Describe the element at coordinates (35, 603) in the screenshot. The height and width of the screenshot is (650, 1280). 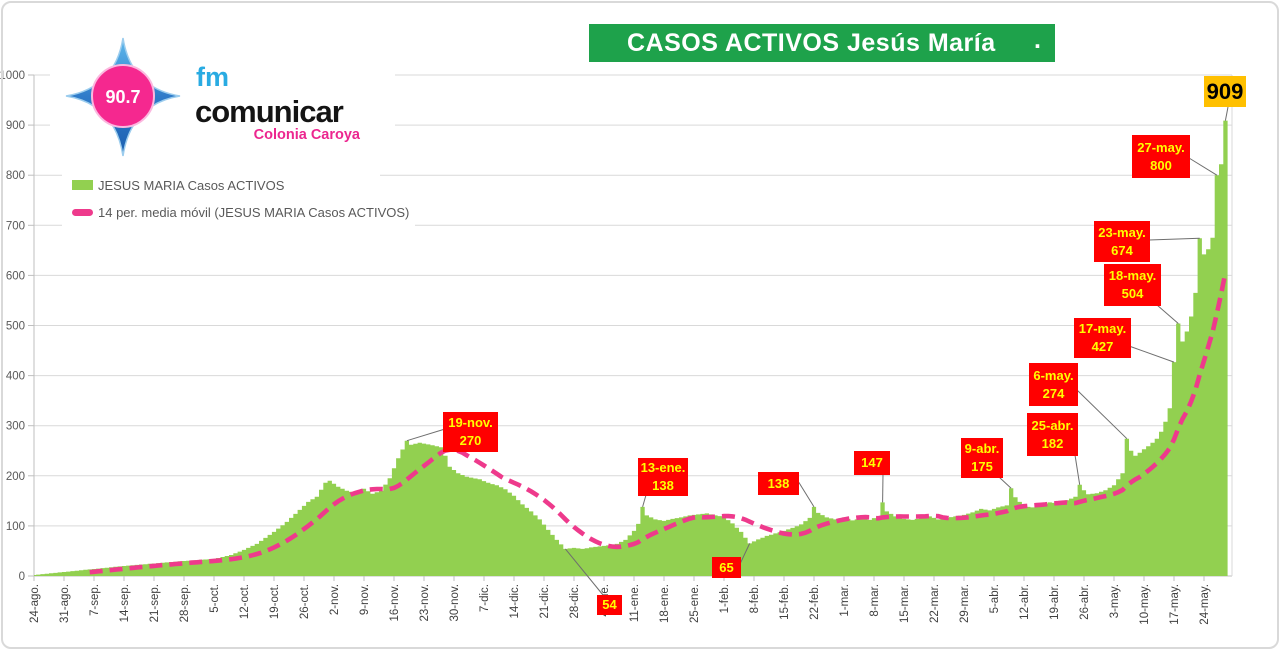
I see `svg-text: 24-ago.` at that location.